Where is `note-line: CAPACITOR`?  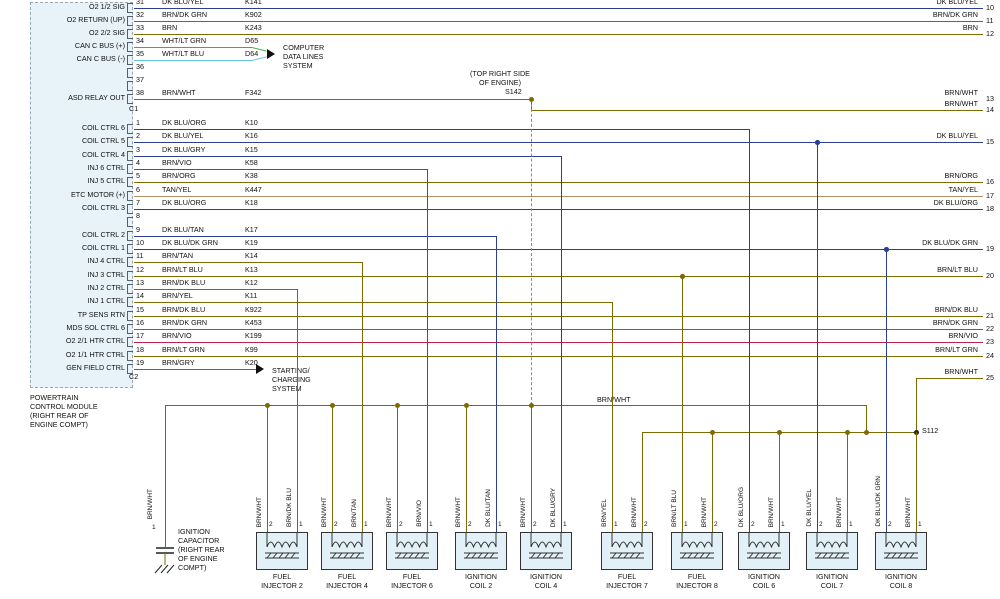 note-line: CAPACITOR is located at coordinates (199, 540).